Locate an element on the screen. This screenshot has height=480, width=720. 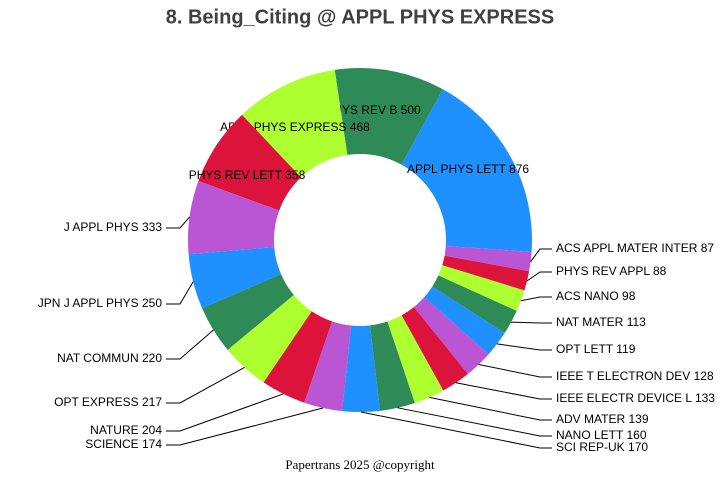
label-value: 113 is located at coordinates (636, 322).